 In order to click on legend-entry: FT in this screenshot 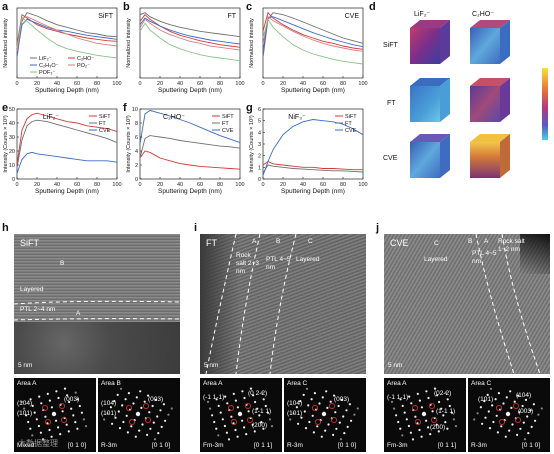, I will do `click(102, 124)`.